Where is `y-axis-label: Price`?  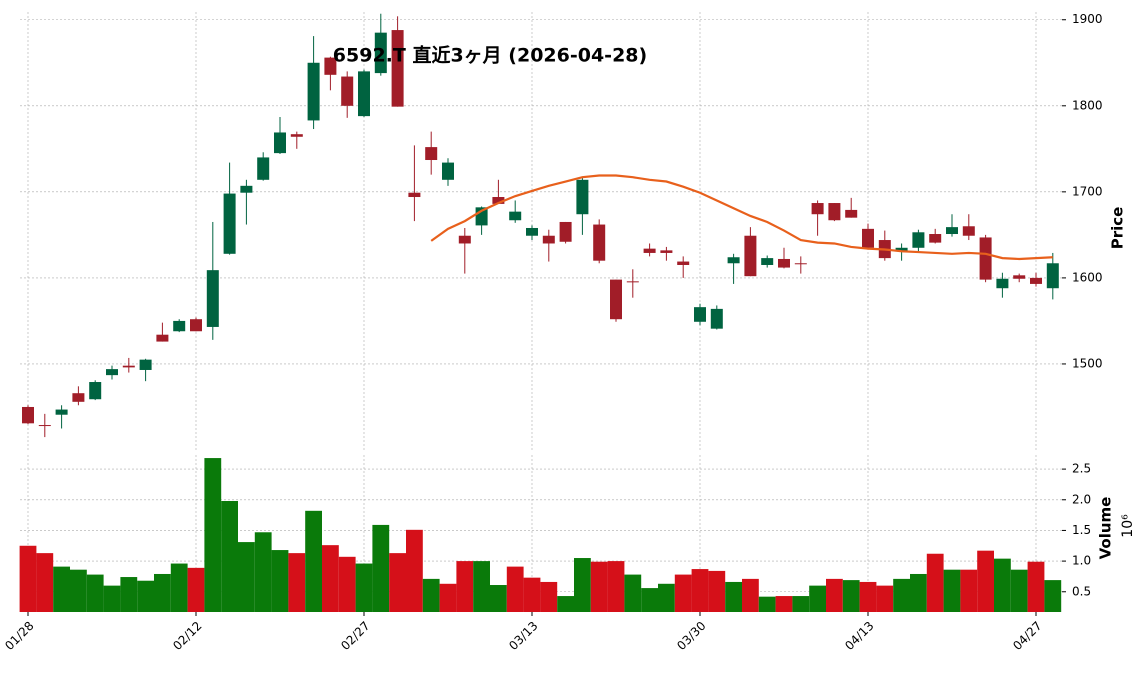 y-axis-label: Price is located at coordinates (1118, 228).